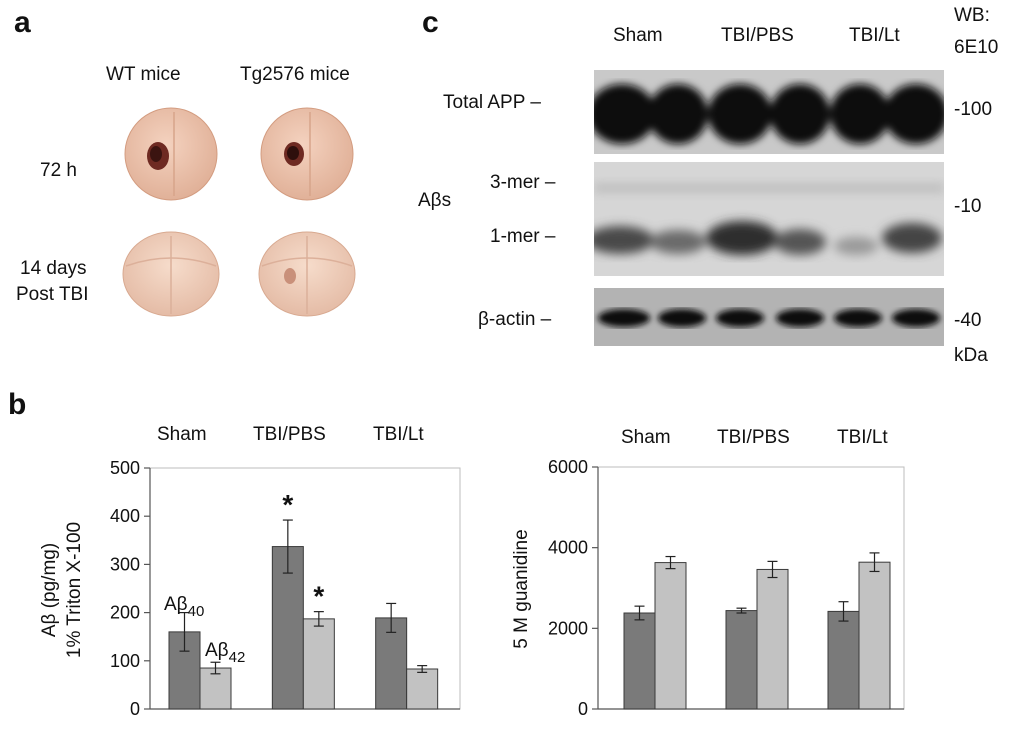  I want to click on band-label-total-app: Total APP –, so click(492, 102).